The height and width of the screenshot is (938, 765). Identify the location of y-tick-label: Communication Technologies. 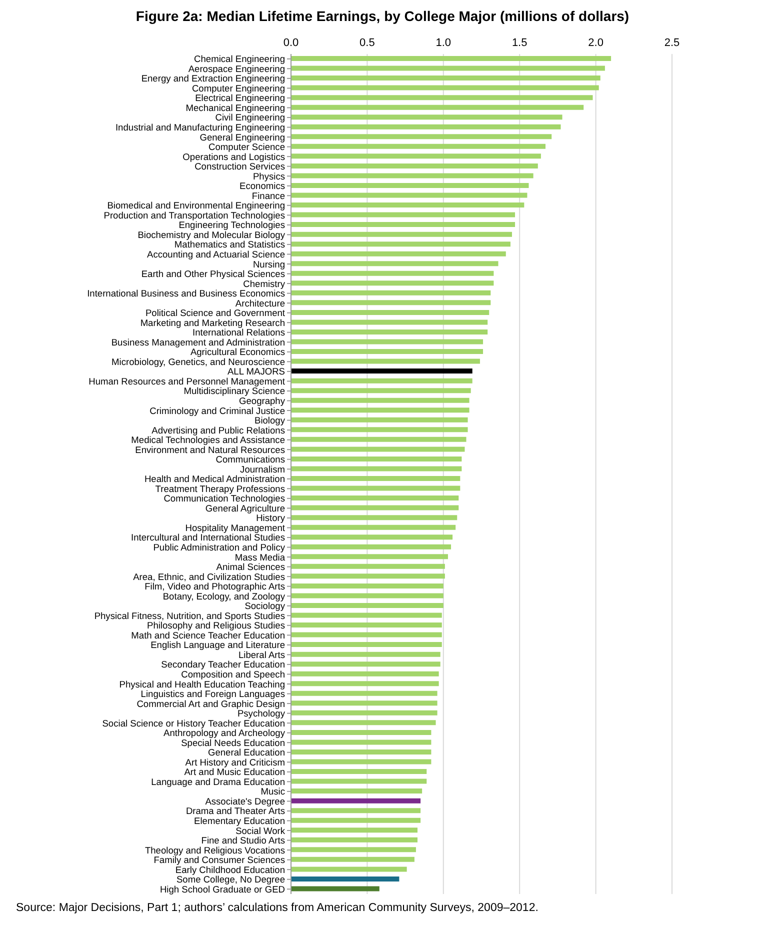
(225, 499).